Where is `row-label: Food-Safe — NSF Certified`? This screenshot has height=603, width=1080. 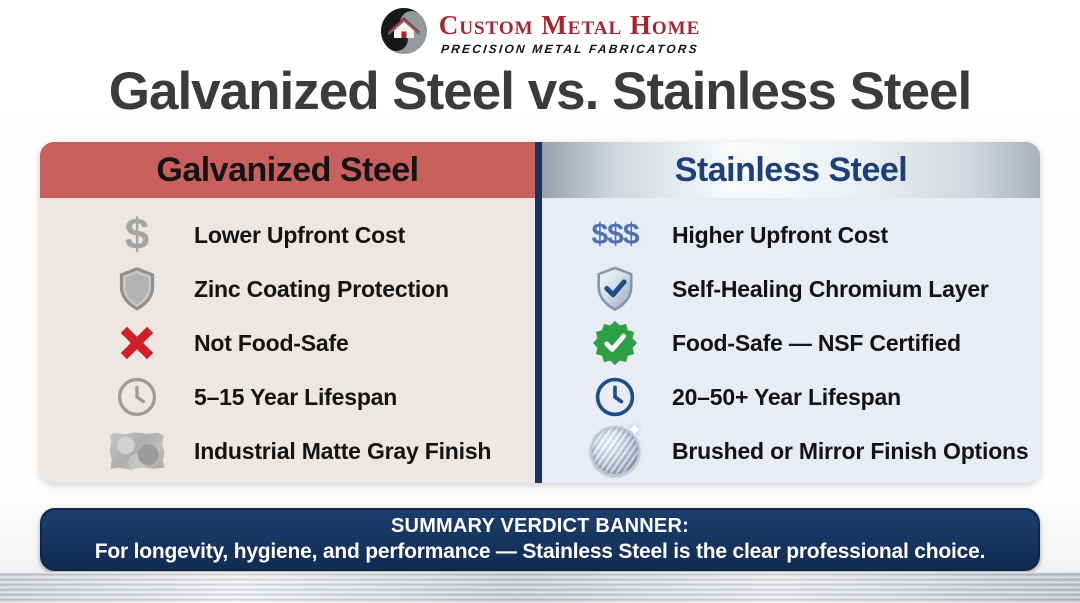 row-label: Food-Safe — NSF Certified is located at coordinates (816, 342).